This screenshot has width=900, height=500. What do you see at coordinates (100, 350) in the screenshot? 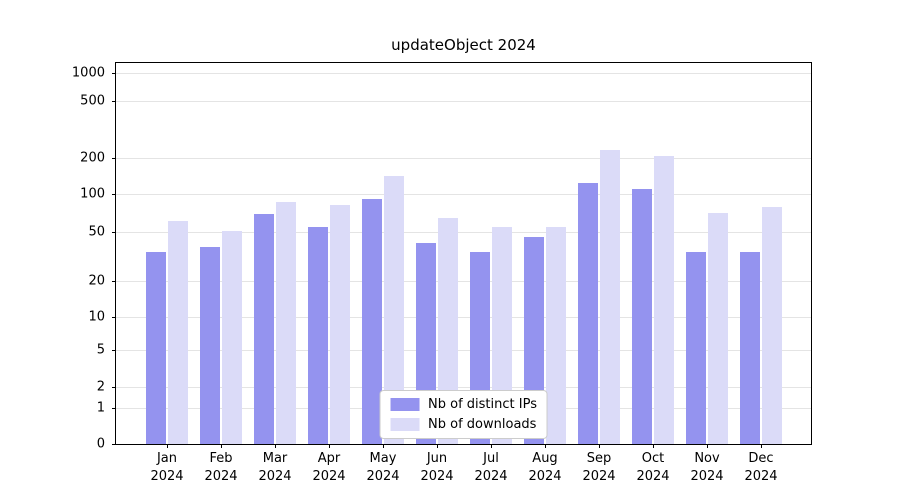
I see `y-tick-label: 5` at bounding box center [100, 350].